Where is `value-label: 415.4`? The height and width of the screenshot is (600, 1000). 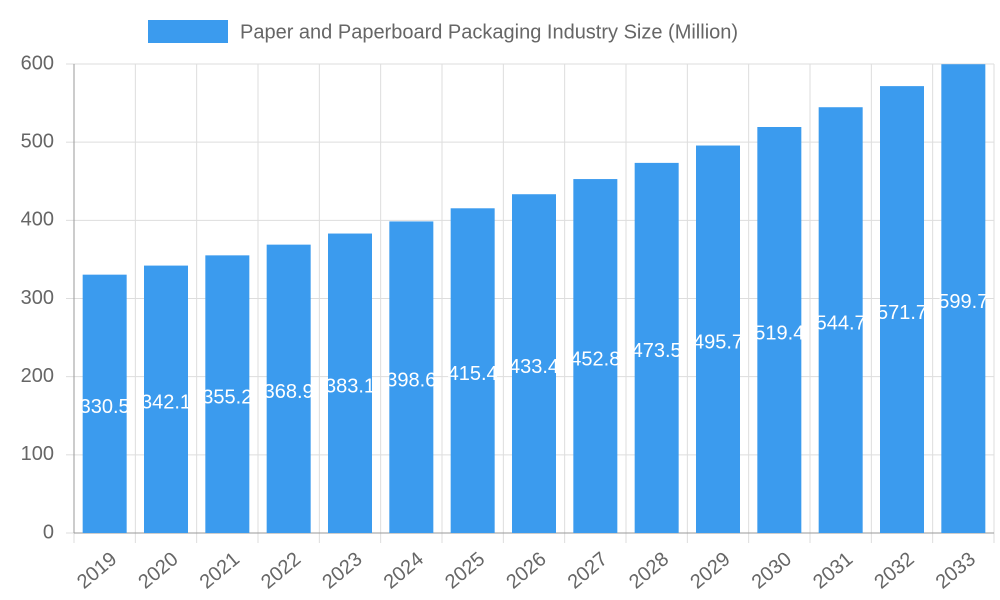
value-label: 415.4 is located at coordinates (473, 374).